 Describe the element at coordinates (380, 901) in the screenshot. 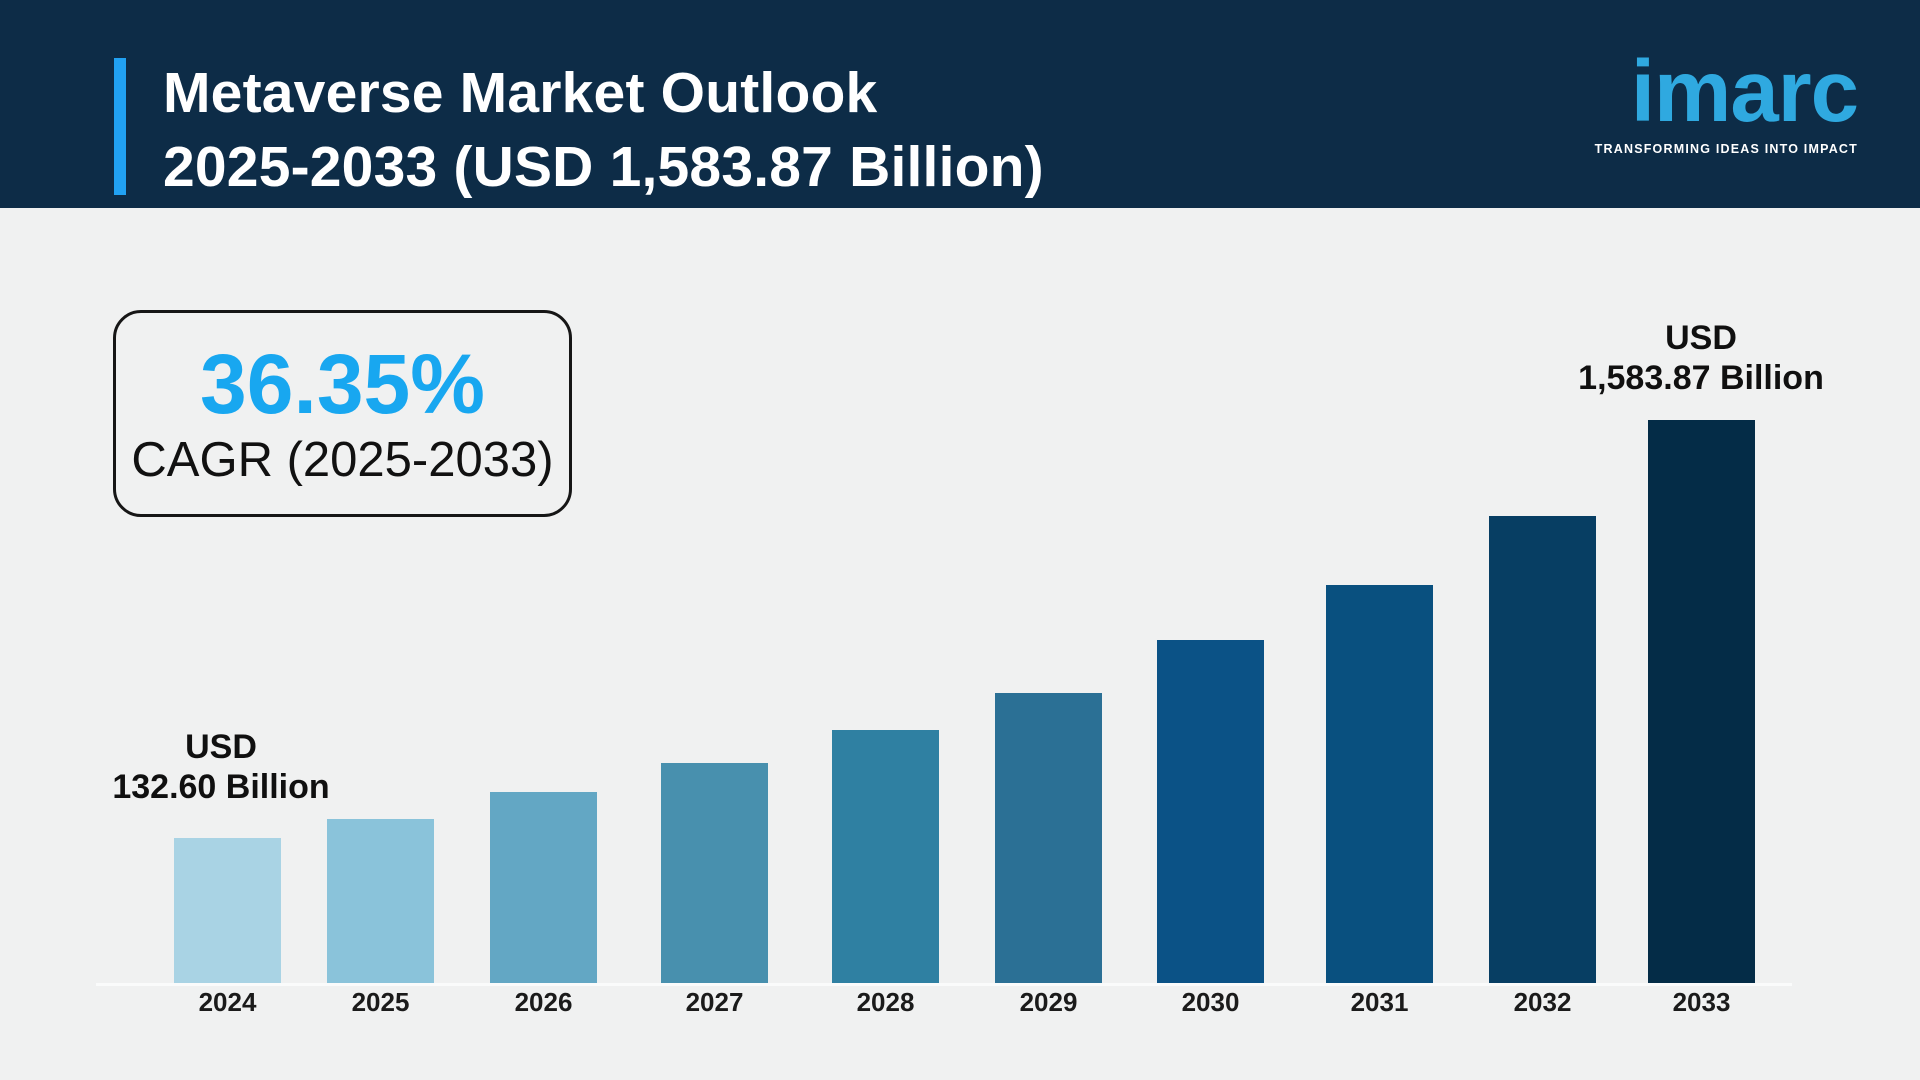

I see `bar-2025` at that location.